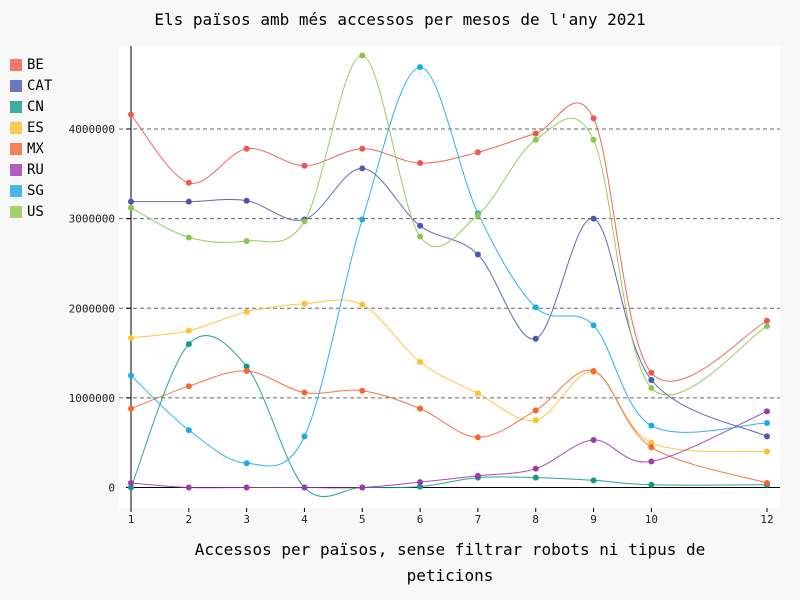 This screenshot has width=800, height=600. What do you see at coordinates (35, 190) in the screenshot?
I see `legend-label: SG` at bounding box center [35, 190].